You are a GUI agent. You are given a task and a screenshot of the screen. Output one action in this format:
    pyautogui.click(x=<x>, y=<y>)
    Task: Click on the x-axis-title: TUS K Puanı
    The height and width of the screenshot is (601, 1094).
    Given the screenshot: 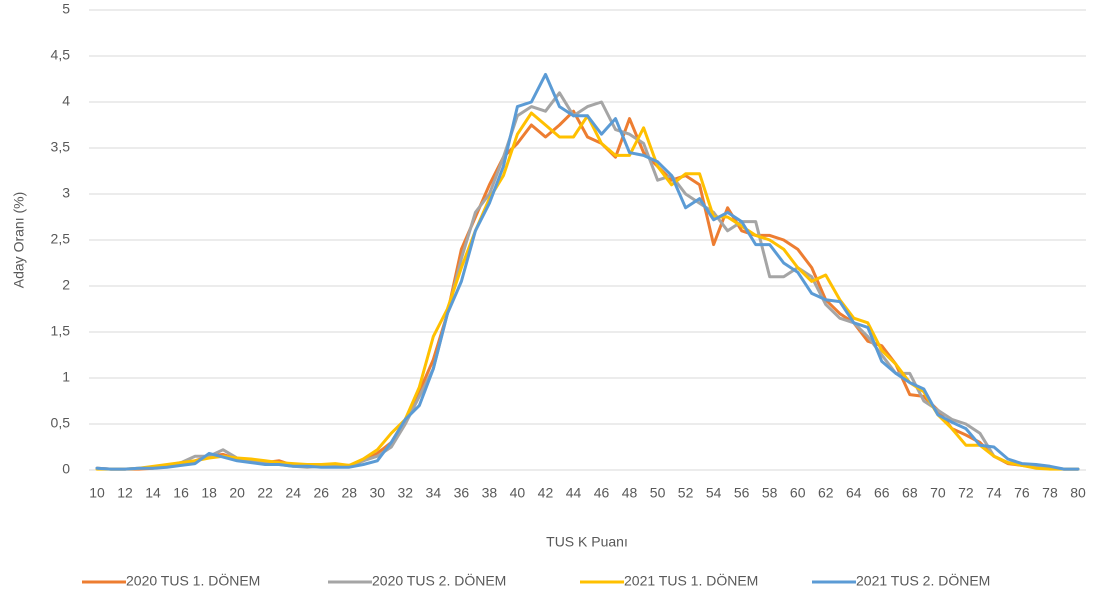 What is the action you would take?
    pyautogui.click(x=587, y=542)
    